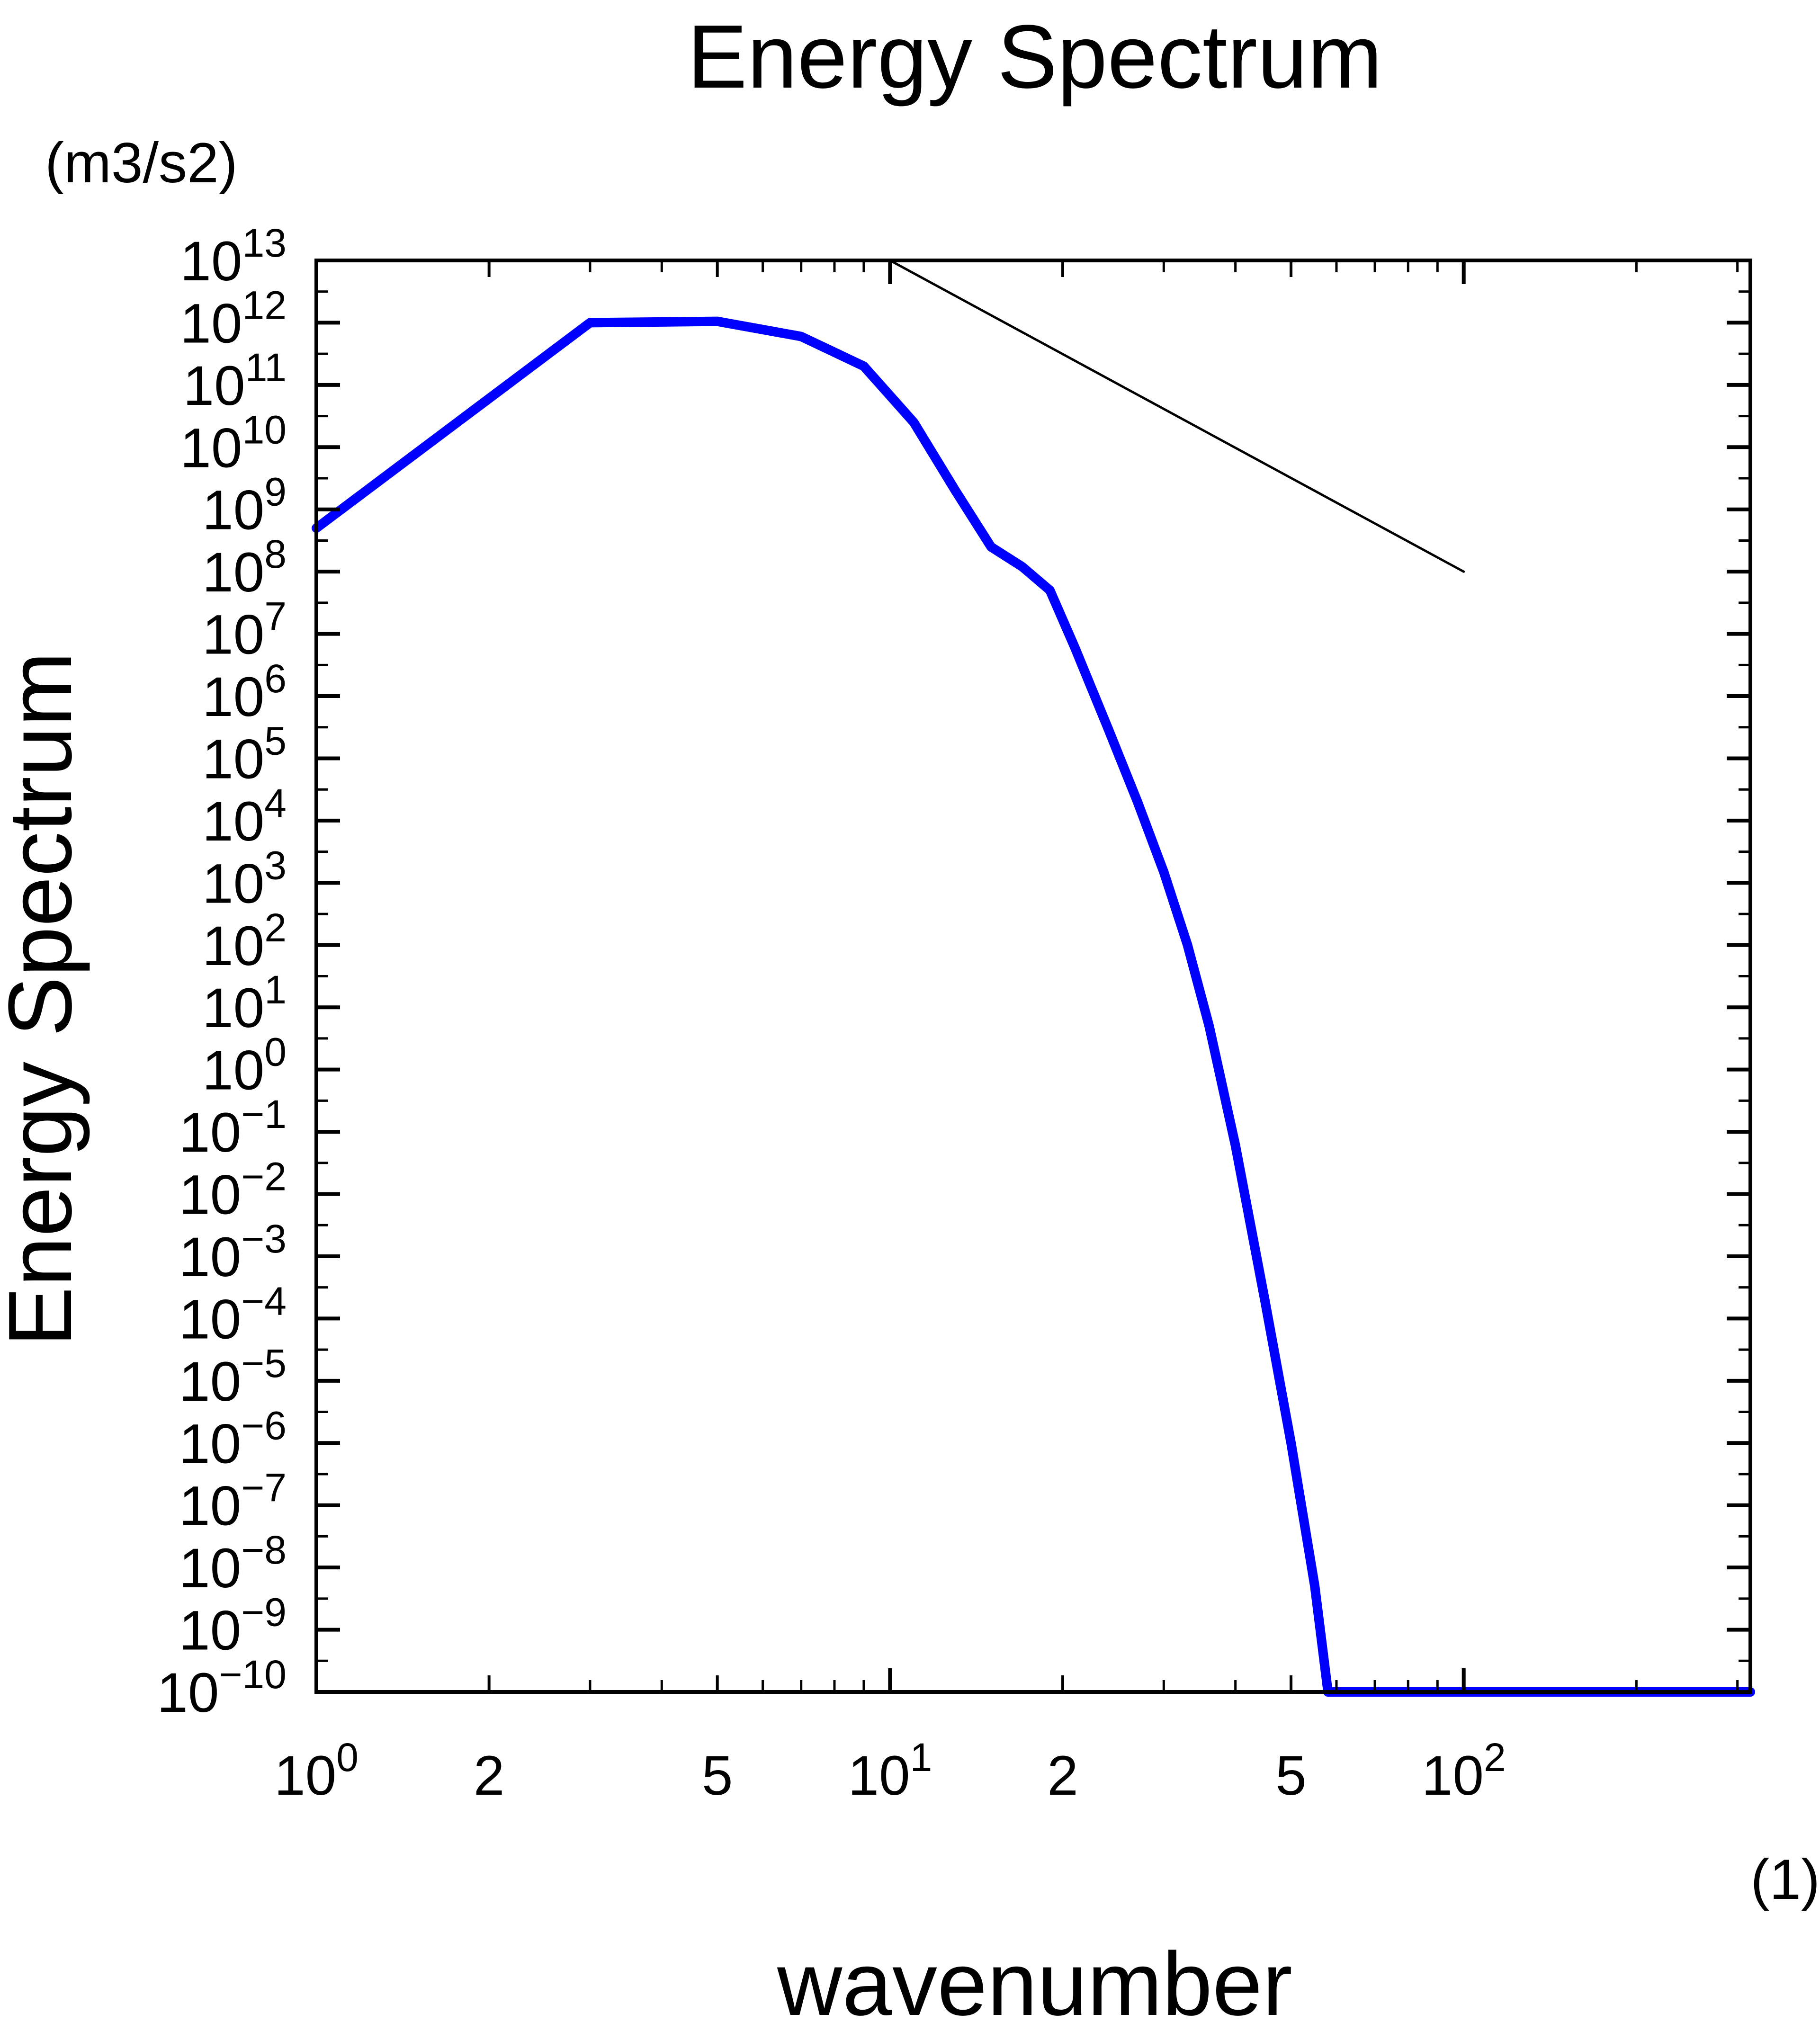 The image size is (1820, 2031). Describe the element at coordinates (233, 1439) in the screenshot. I see `y-tick-label: 10⁻⁶` at that location.